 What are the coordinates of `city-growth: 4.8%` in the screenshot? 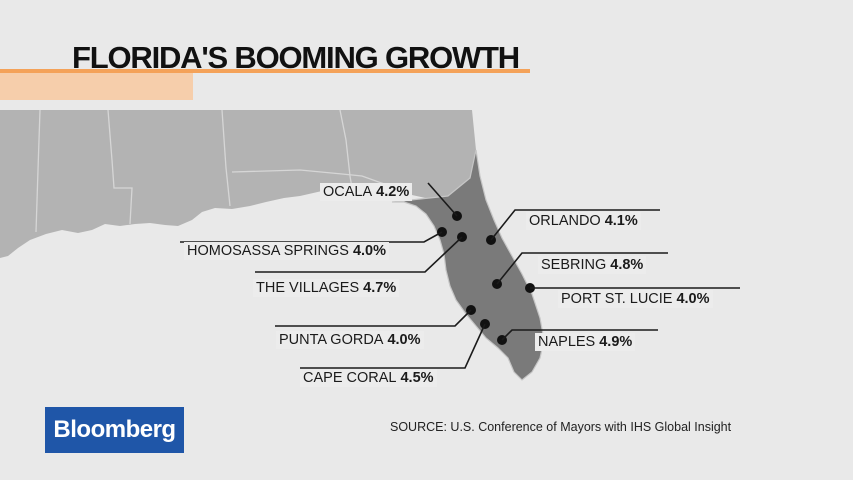 It's located at (627, 265).